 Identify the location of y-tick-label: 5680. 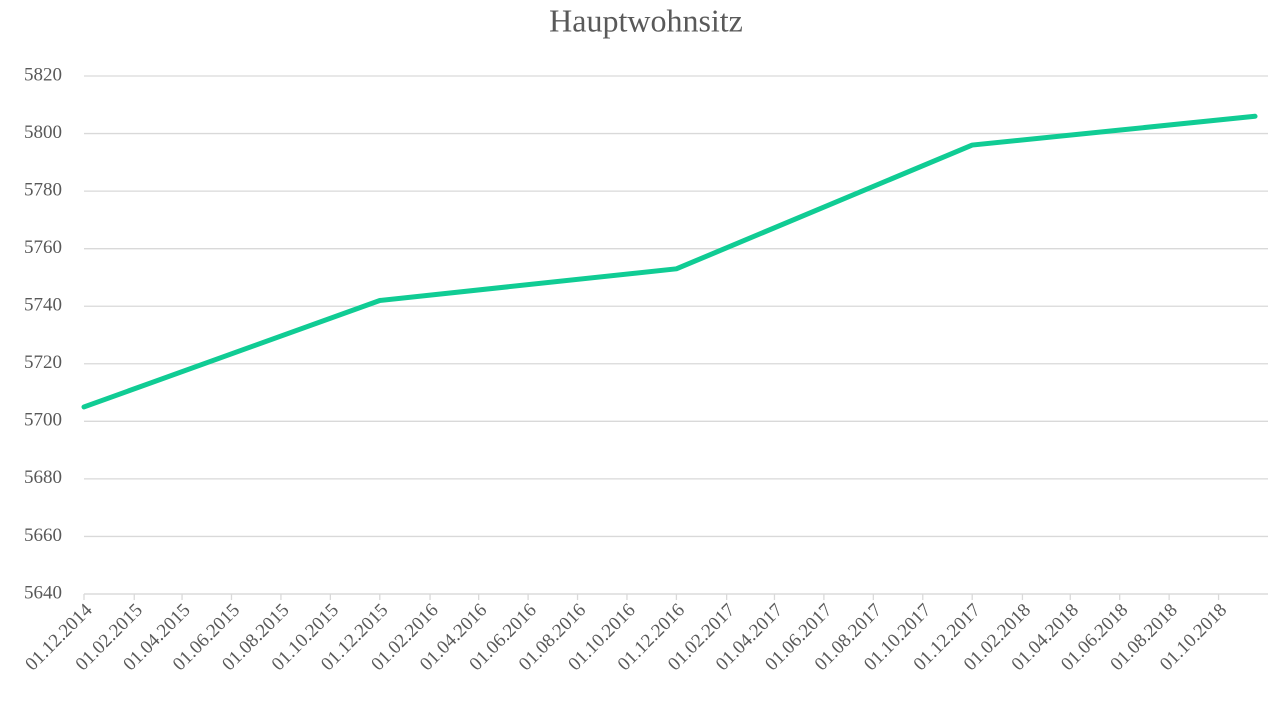
(43, 477).